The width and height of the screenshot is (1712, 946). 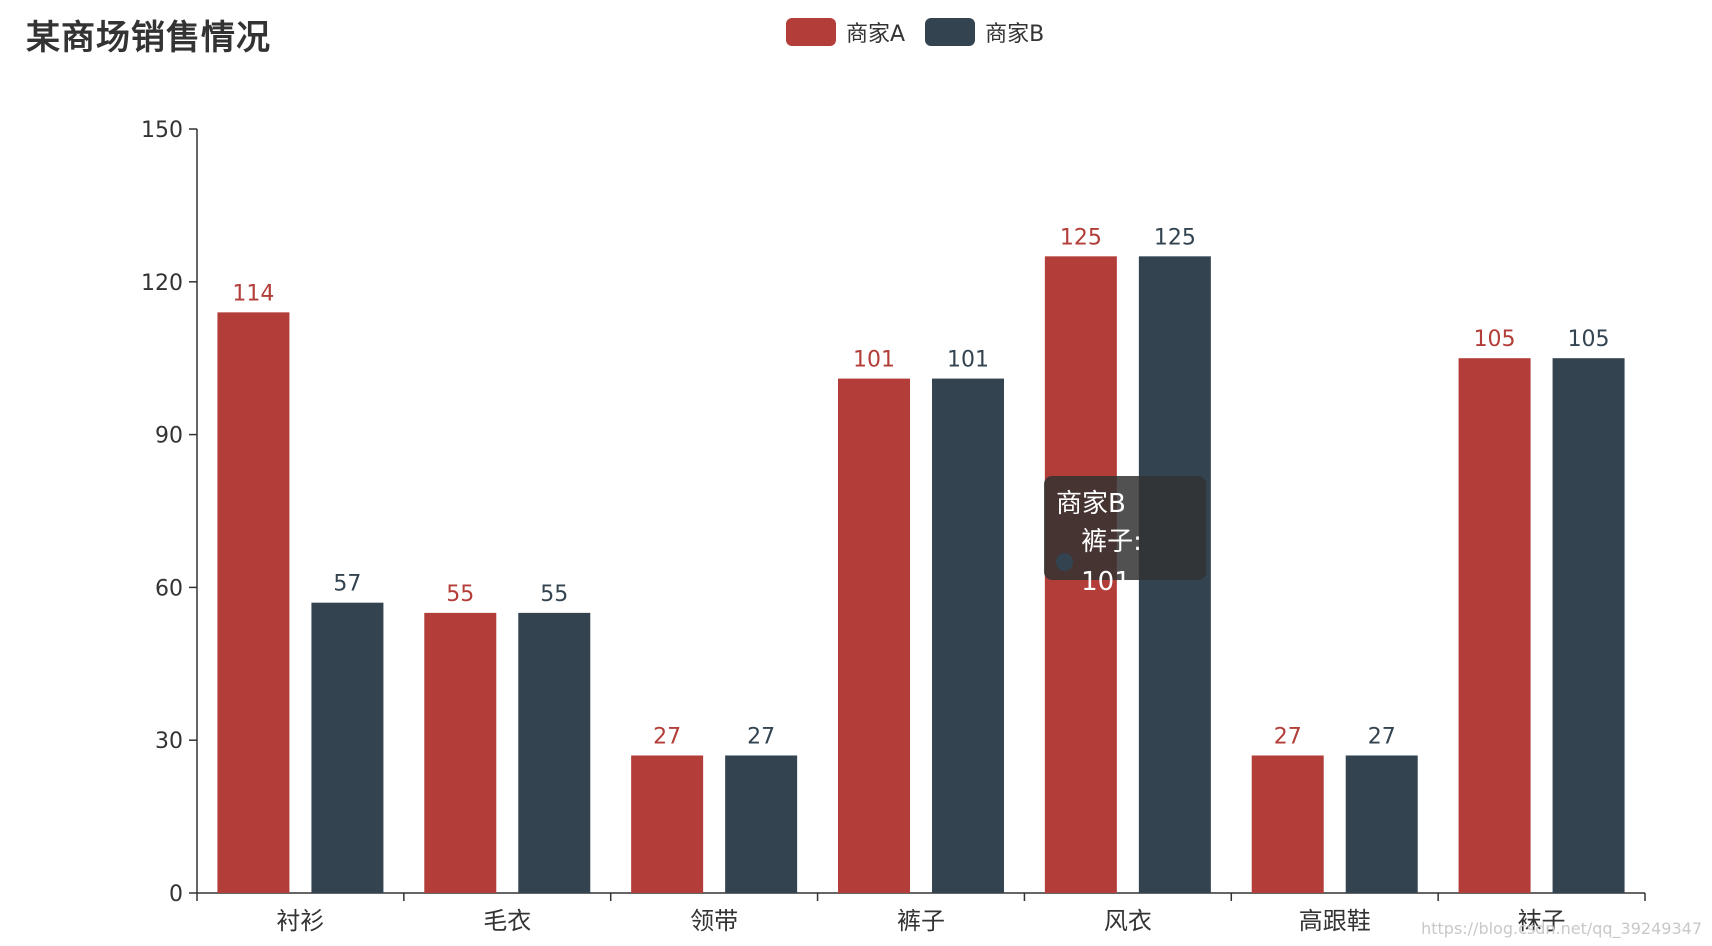 What do you see at coordinates (1335, 921) in the screenshot?
I see `x-category-label: 高跟鞋` at bounding box center [1335, 921].